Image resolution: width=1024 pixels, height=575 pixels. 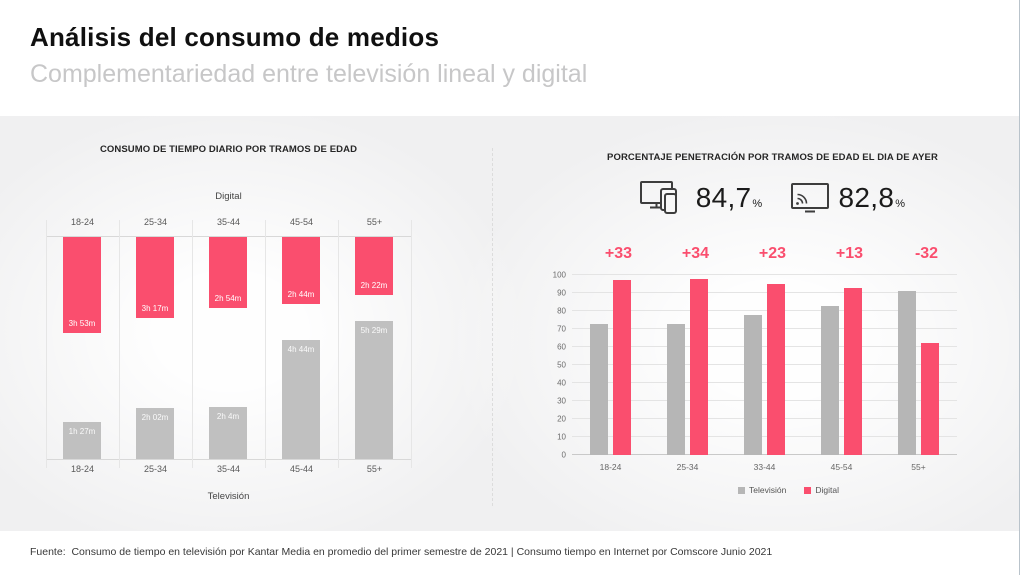 I want to click on digital-bar-label: 3h 53m, so click(x=82, y=323).